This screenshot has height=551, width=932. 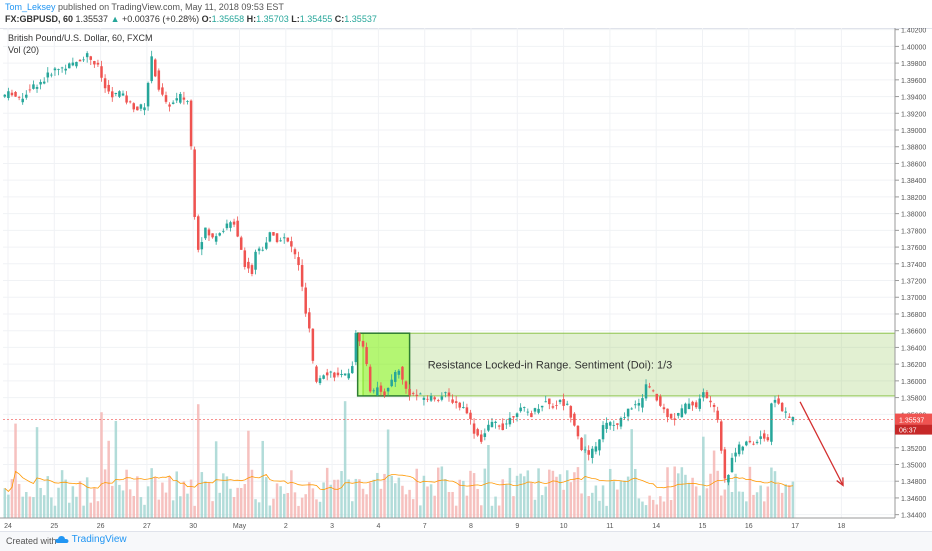 I want to click on low-value: 1.35455, so click(x=316, y=19).